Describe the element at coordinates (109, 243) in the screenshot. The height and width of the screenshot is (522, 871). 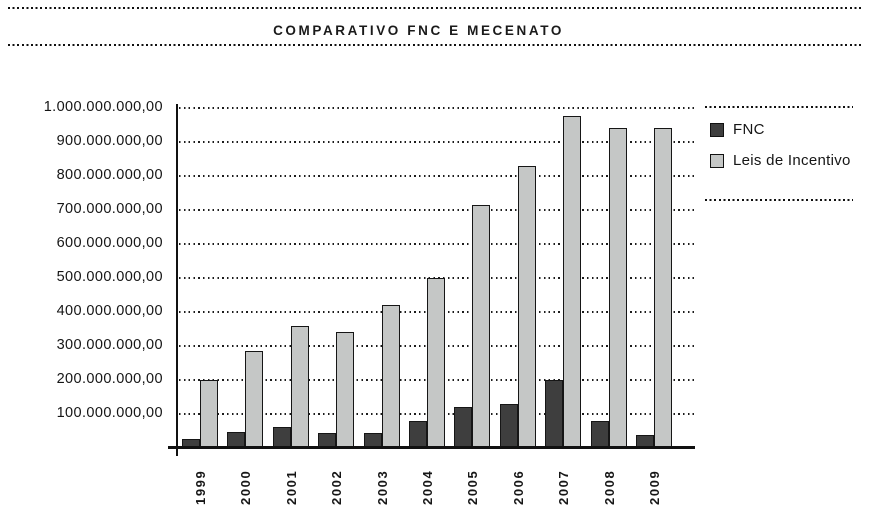
I see `y-axis-tick-label: 600.000.000,00` at that location.